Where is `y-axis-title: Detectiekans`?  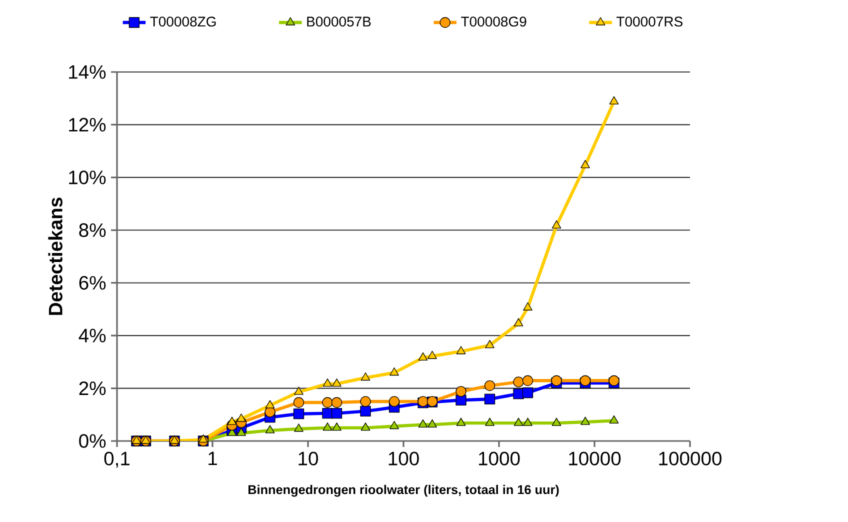 y-axis-title: Detectiekans is located at coordinates (55, 256).